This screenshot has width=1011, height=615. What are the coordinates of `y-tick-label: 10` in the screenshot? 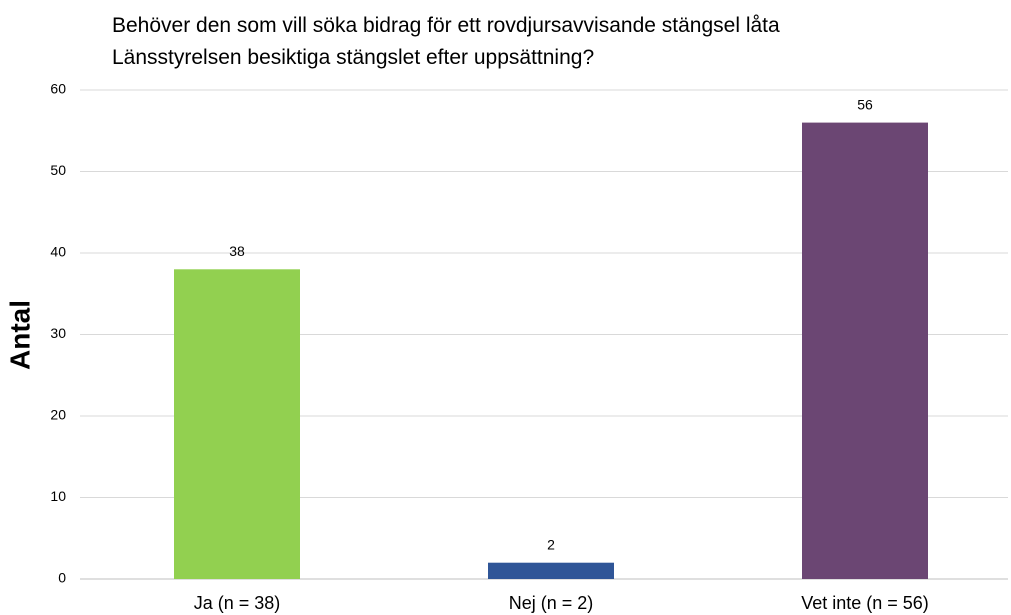 It's located at (58, 496).